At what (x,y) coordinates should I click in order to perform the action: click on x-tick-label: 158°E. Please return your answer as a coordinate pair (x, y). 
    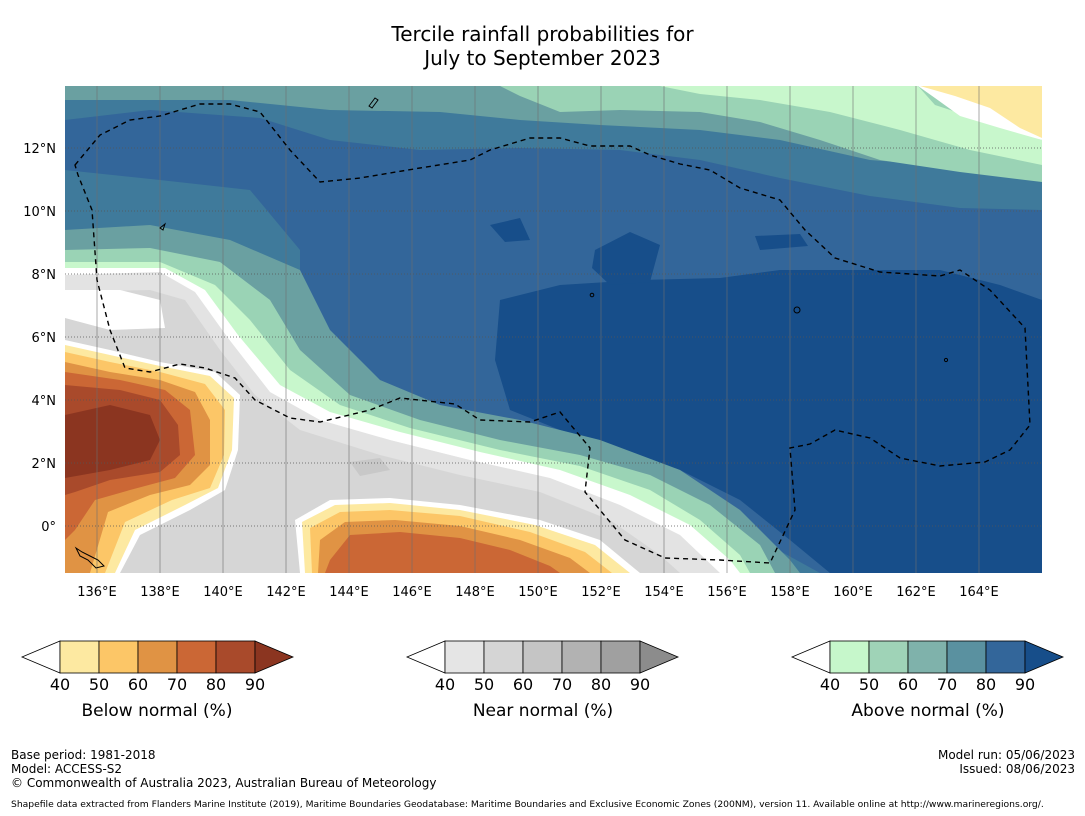
    Looking at the image, I should click on (790, 592).